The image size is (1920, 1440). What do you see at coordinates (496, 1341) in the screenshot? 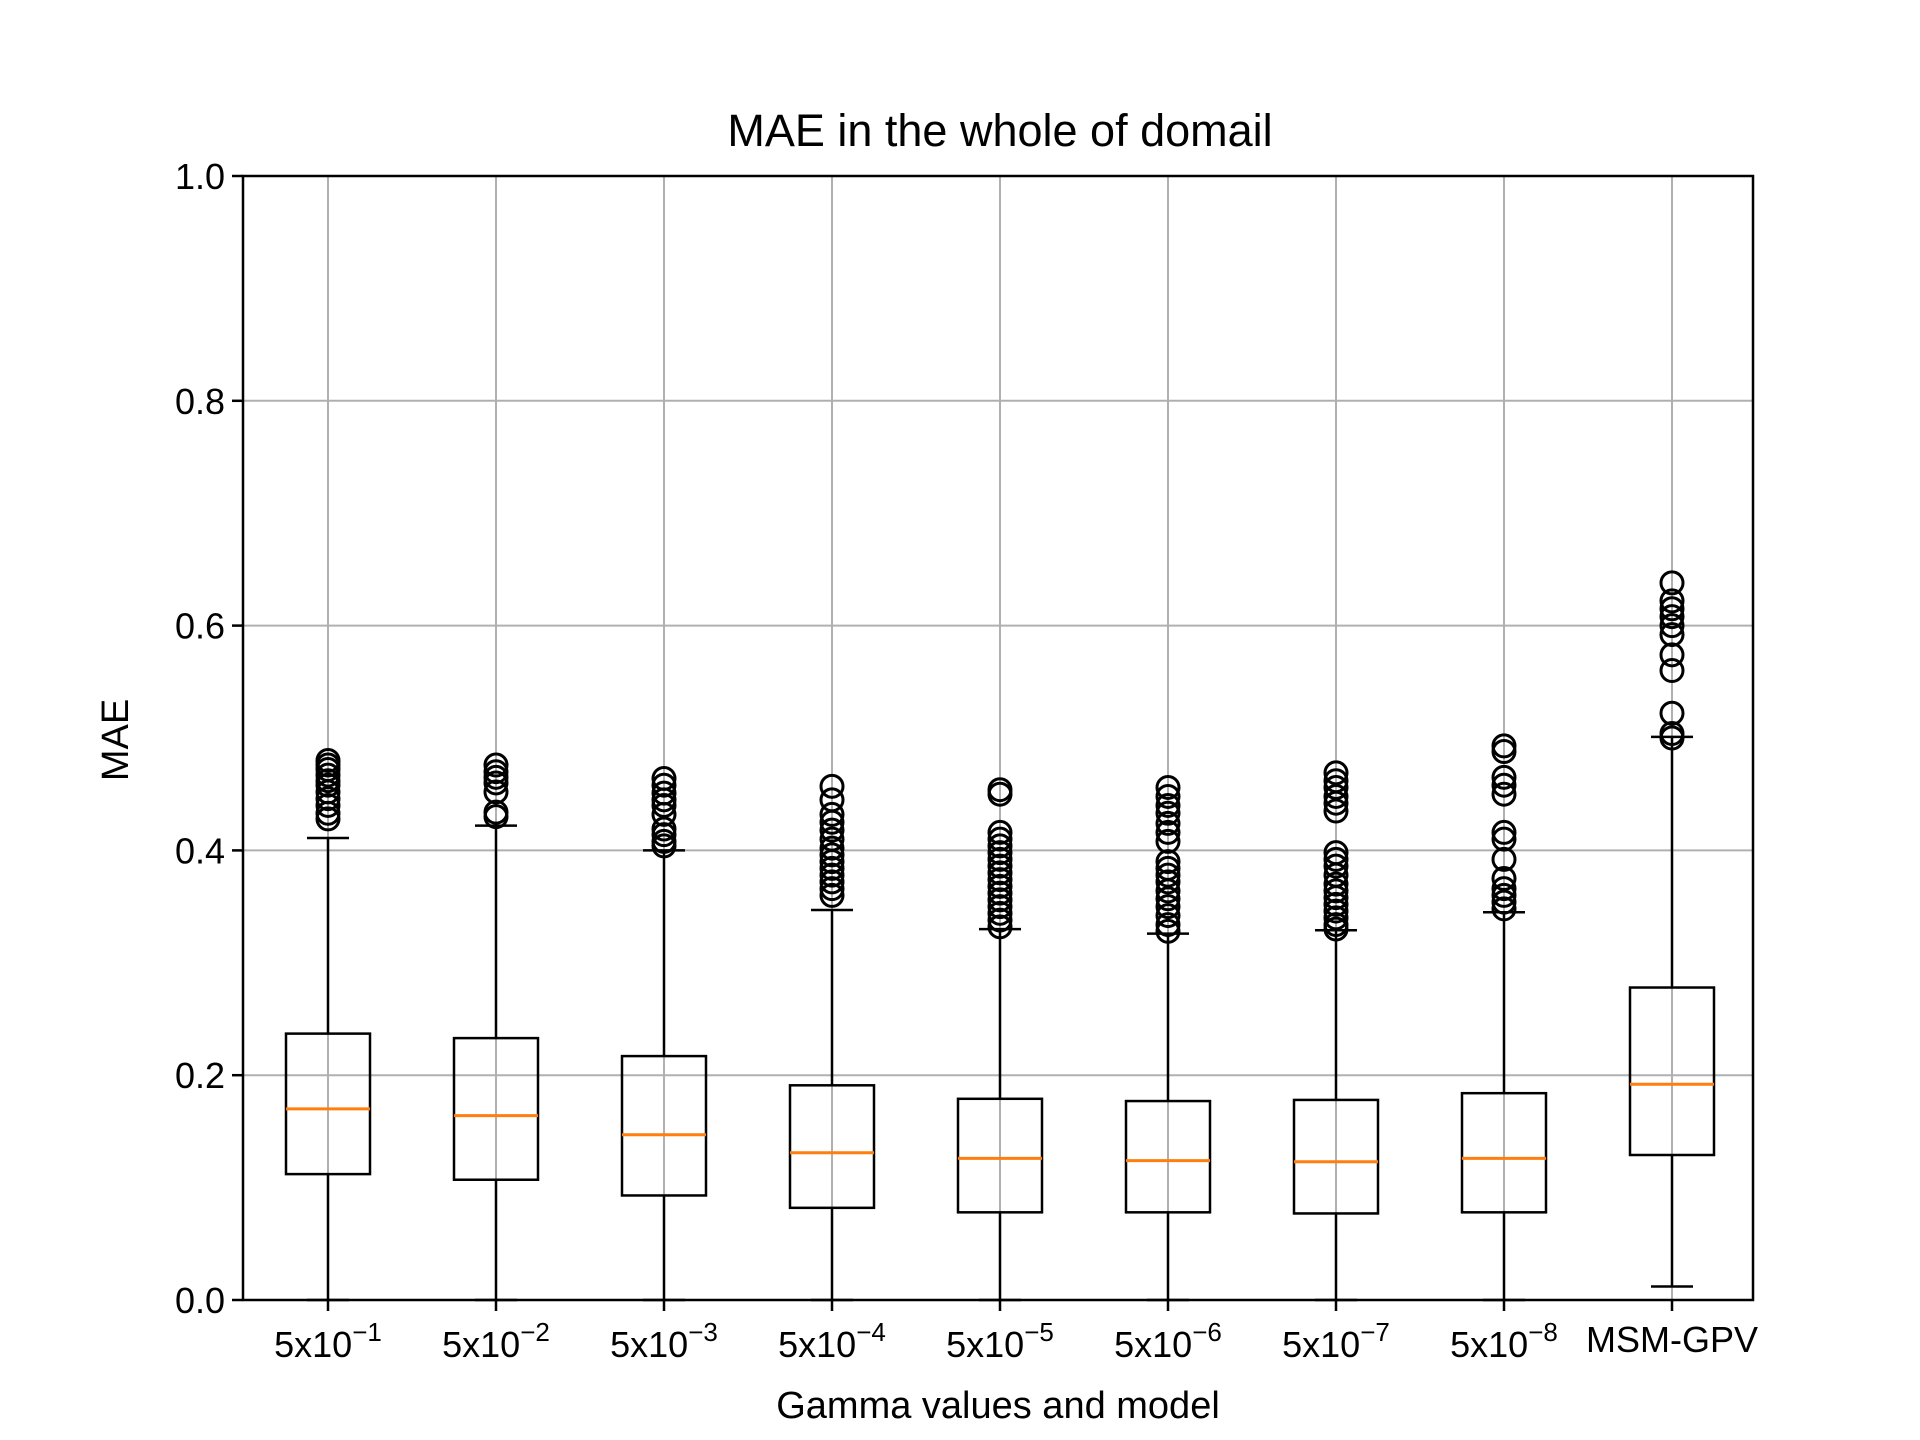
I see `x-tick-label: 5x10⁻²` at bounding box center [496, 1341].